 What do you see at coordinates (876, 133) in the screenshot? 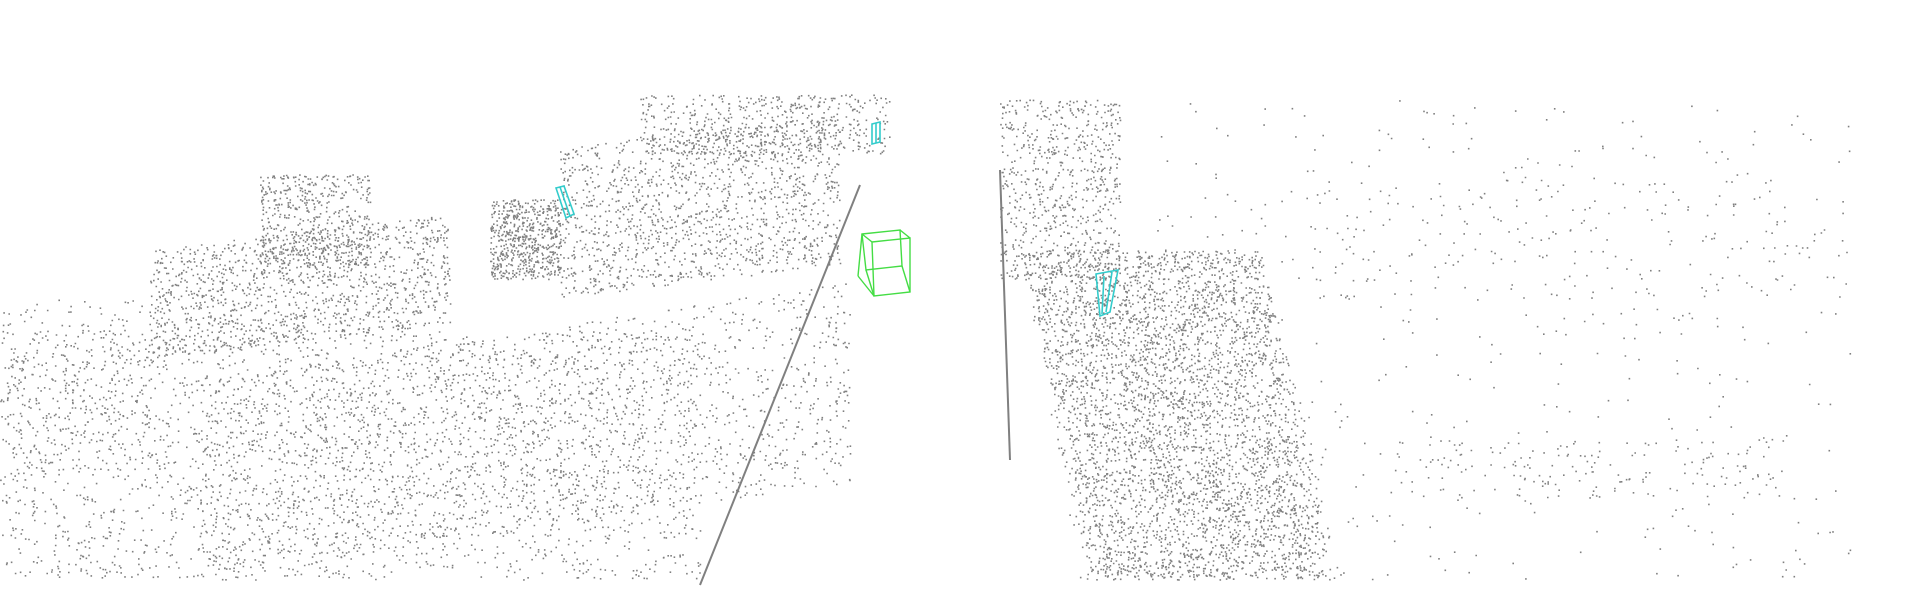
I see `pedestrian-box-far` at bounding box center [876, 133].